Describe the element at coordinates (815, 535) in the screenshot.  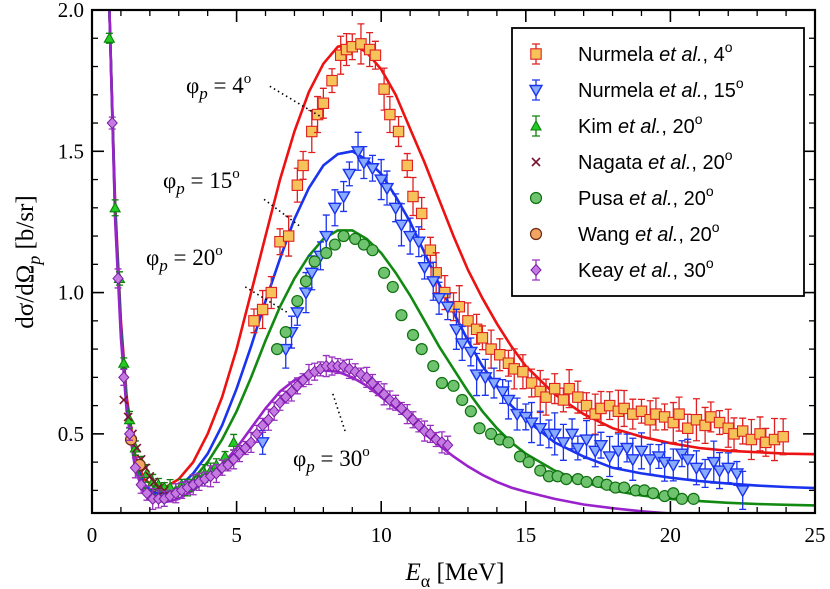
I see `x-tick-label: 25` at that location.